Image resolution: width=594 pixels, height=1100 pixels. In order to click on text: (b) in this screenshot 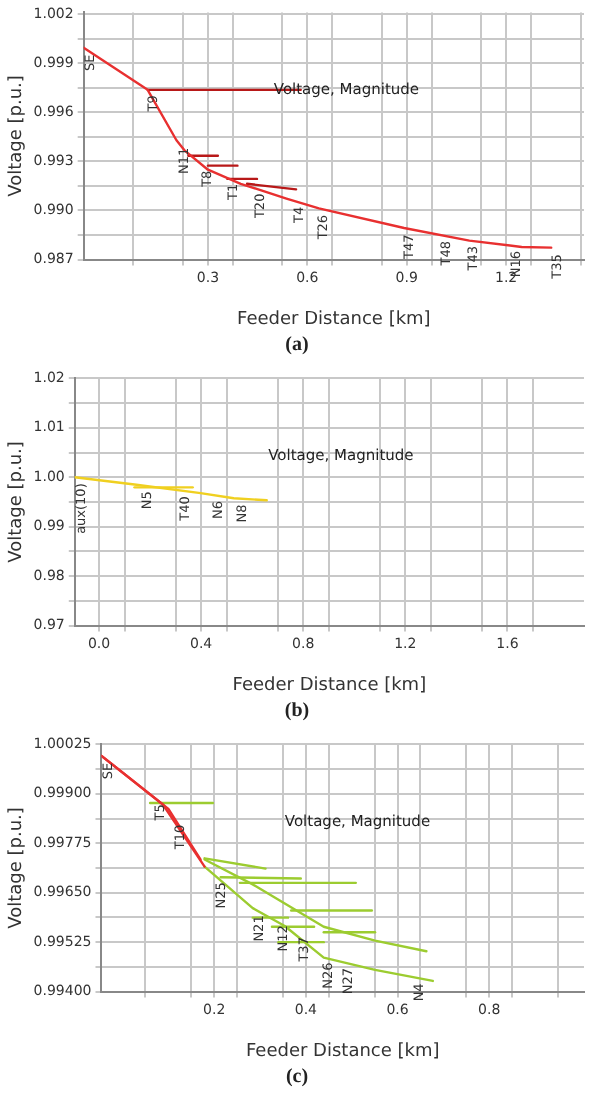, I will do `click(297, 711)`.